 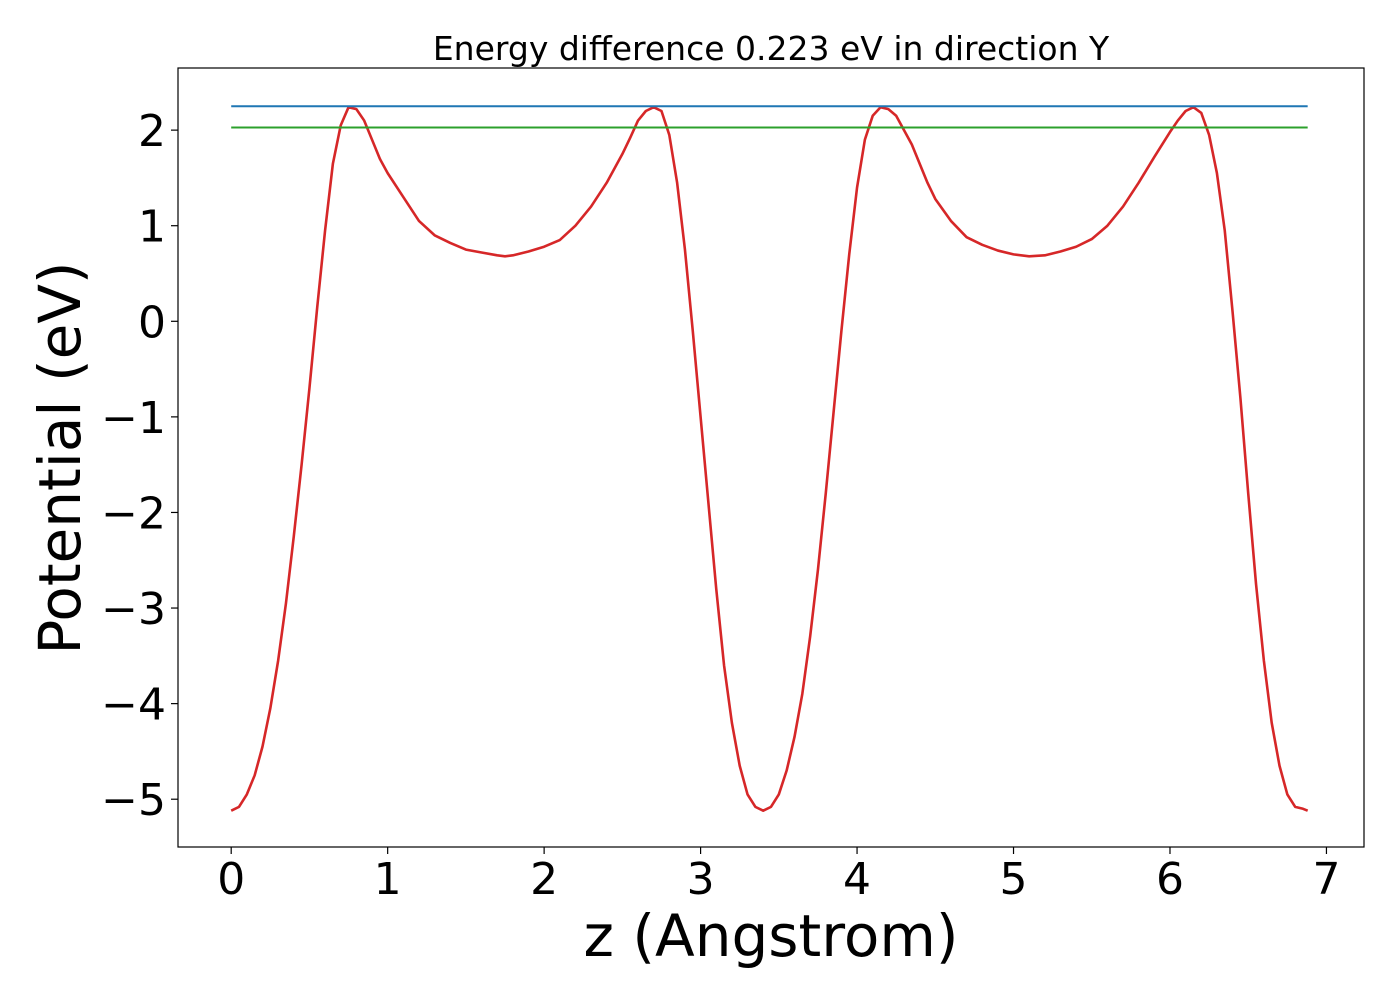 I want to click on x-tick-label: 5, so click(x=1014, y=879).